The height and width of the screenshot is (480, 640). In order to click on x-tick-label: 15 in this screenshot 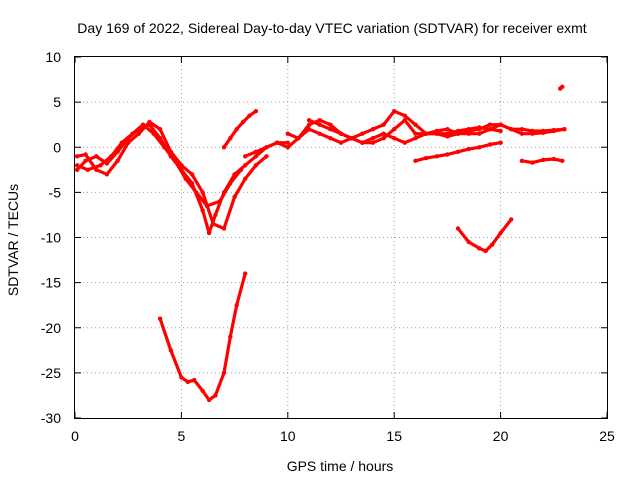, I will do `click(394, 436)`.